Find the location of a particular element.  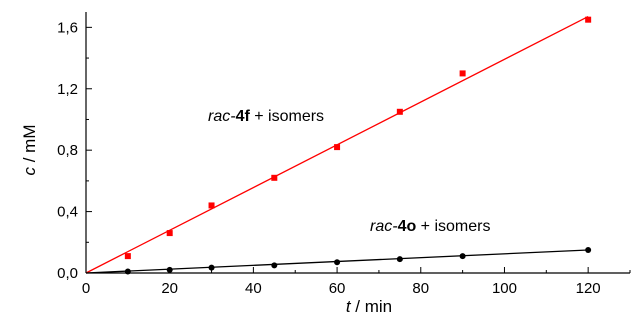

x-tick-label: 100 is located at coordinates (504, 288).